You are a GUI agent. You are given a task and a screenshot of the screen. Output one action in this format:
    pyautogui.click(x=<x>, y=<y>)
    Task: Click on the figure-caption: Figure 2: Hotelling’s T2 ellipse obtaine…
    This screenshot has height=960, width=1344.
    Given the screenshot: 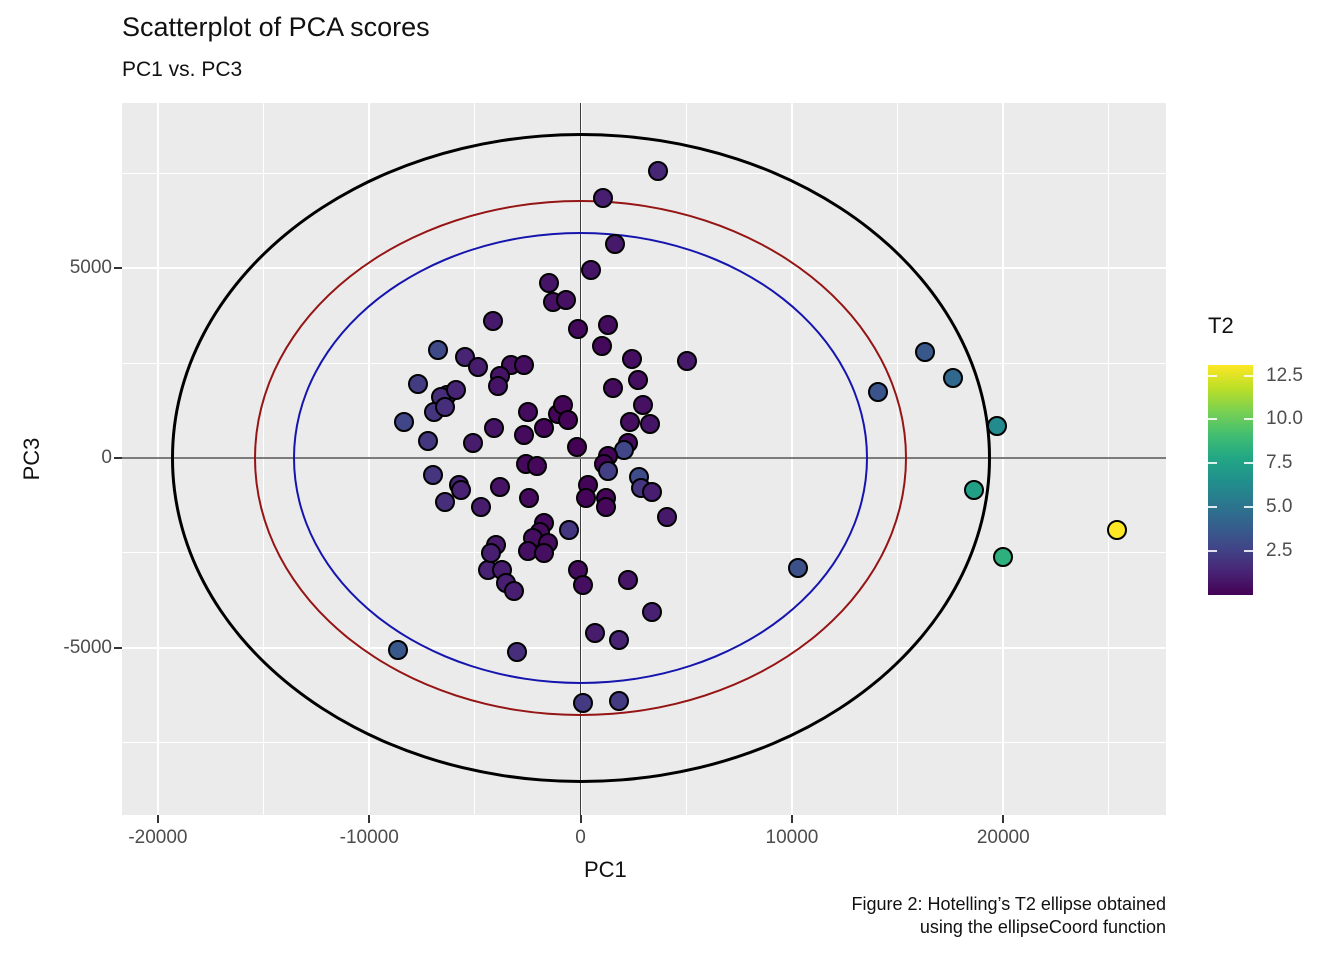 What is the action you would take?
    pyautogui.click(x=1008, y=916)
    